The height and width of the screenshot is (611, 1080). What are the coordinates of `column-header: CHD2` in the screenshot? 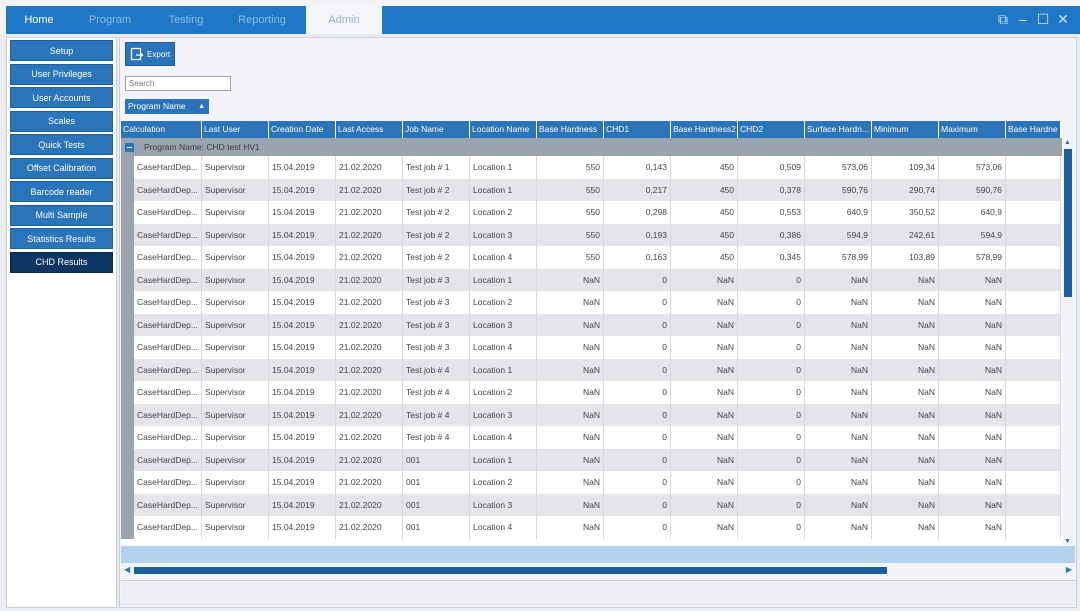 It's located at (771, 129).